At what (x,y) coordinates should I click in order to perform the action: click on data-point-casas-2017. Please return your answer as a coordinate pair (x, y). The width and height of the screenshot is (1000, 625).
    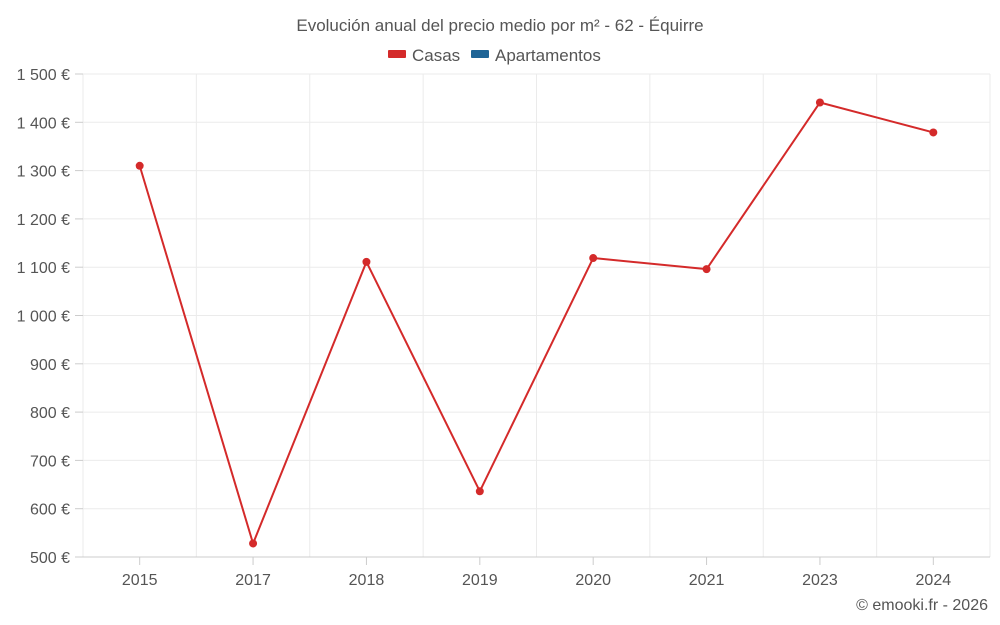
    Looking at the image, I should click on (253, 543).